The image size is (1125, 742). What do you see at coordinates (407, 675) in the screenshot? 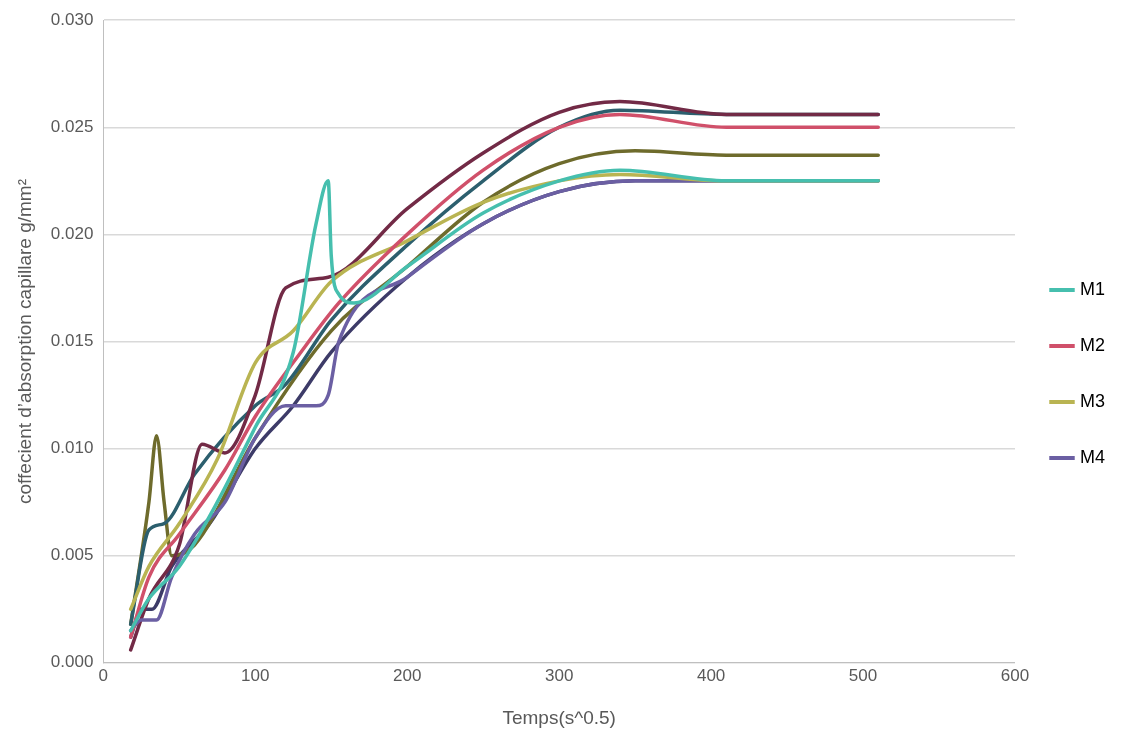
I see `x-tick-label: 200` at bounding box center [407, 675].